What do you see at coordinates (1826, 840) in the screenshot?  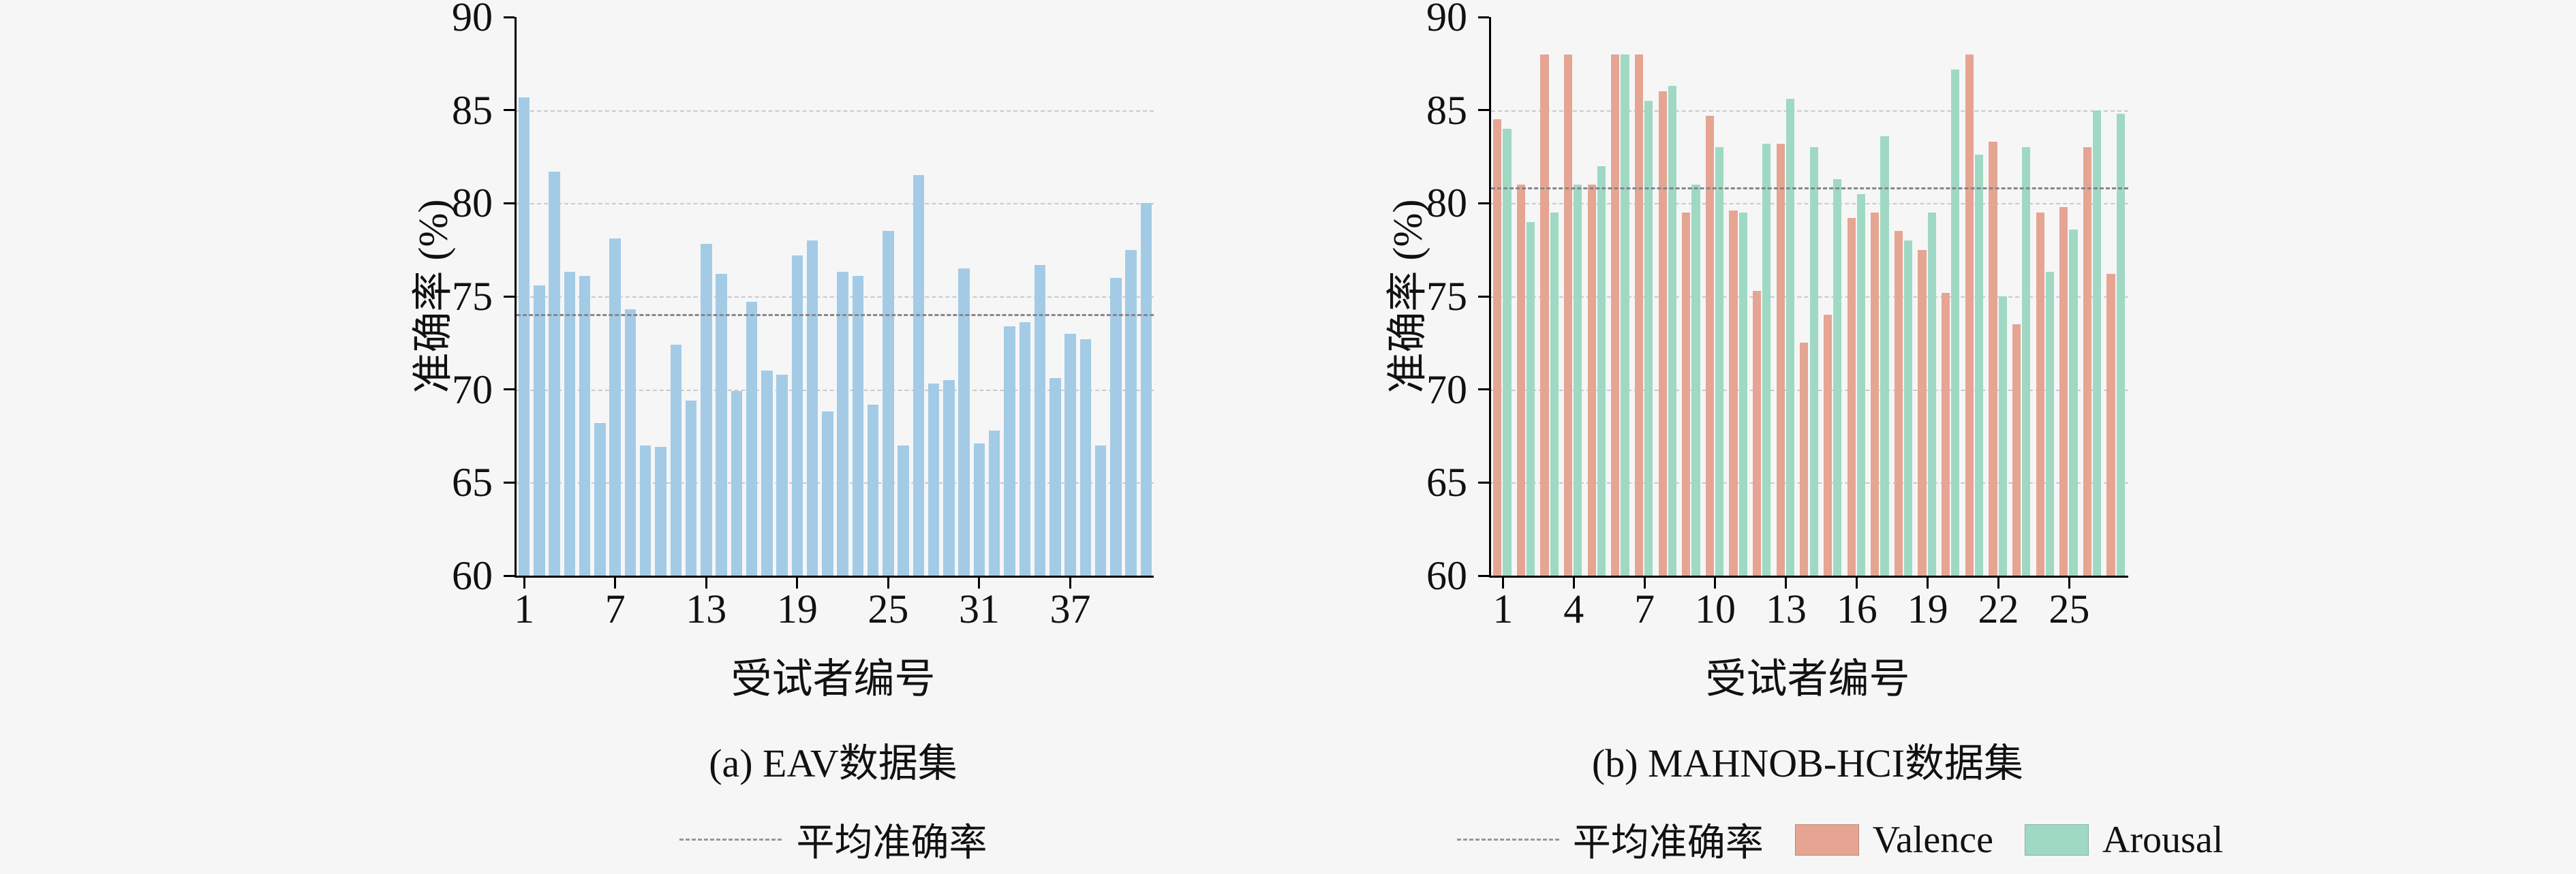 I see `valence-swatch` at bounding box center [1826, 840].